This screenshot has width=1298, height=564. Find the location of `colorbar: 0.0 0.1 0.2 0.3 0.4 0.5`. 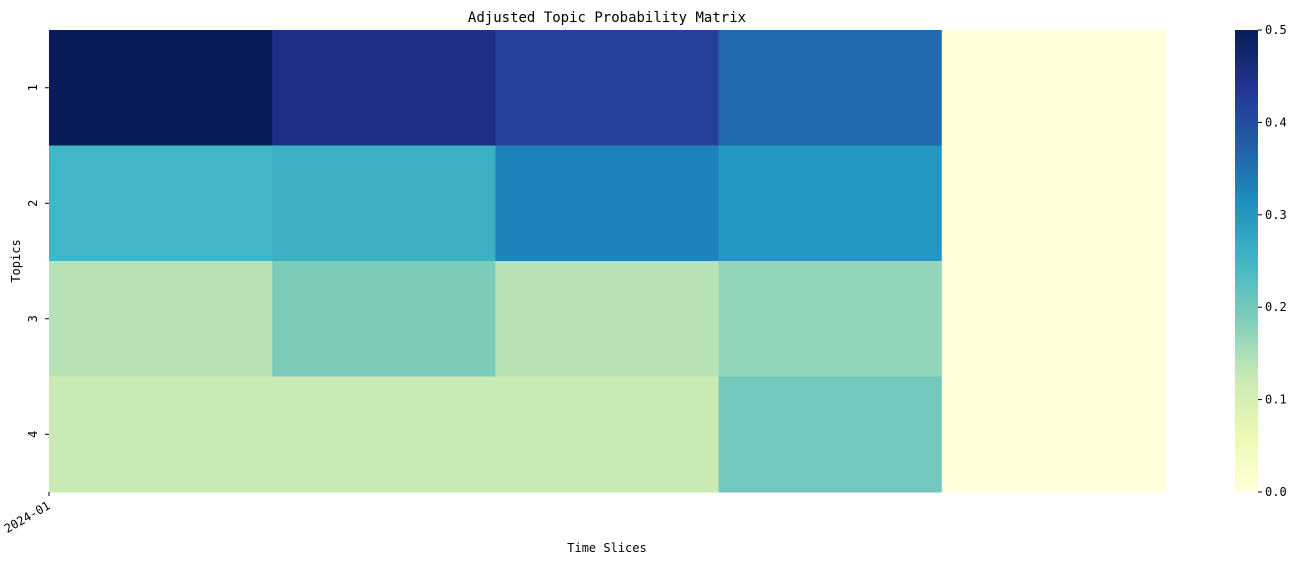

colorbar: 0.0 0.1 0.2 0.3 0.4 0.5 is located at coordinates (1261, 261).